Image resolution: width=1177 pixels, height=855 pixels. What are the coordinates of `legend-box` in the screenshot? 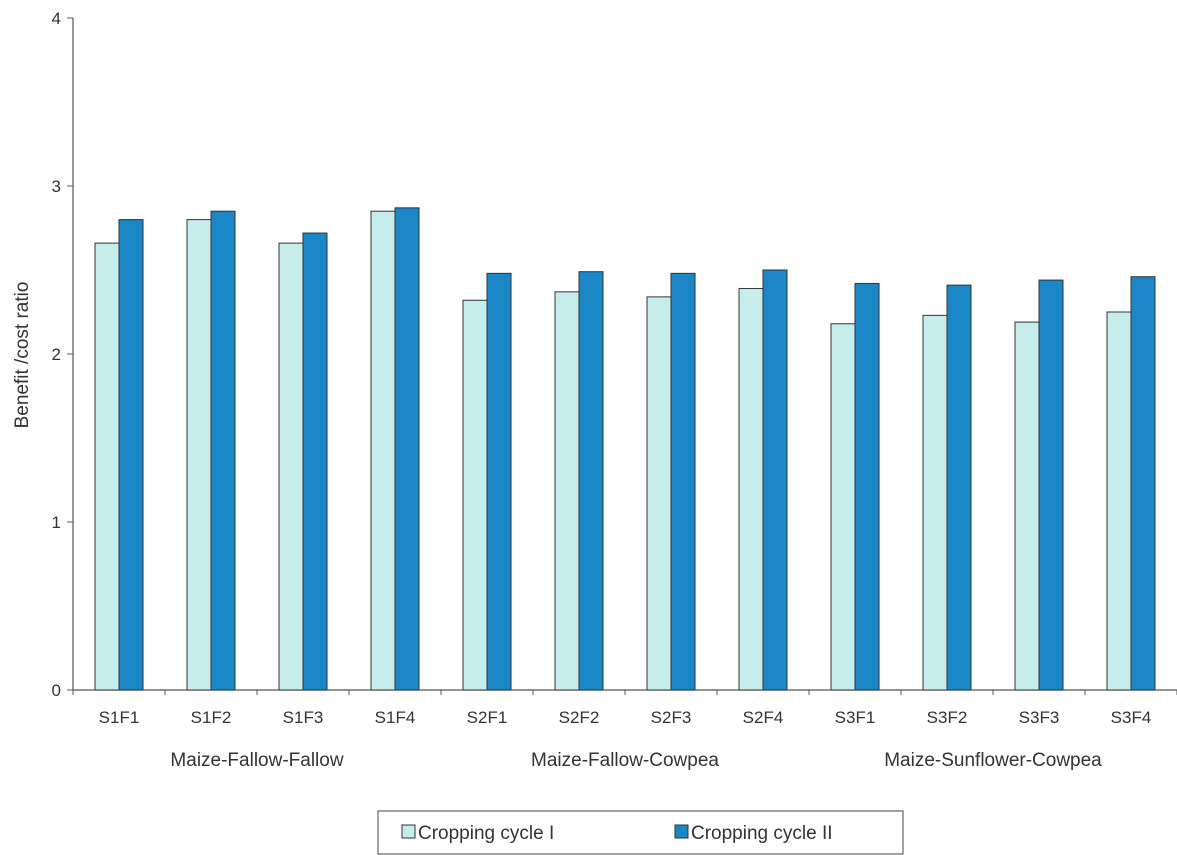 It's located at (640, 832).